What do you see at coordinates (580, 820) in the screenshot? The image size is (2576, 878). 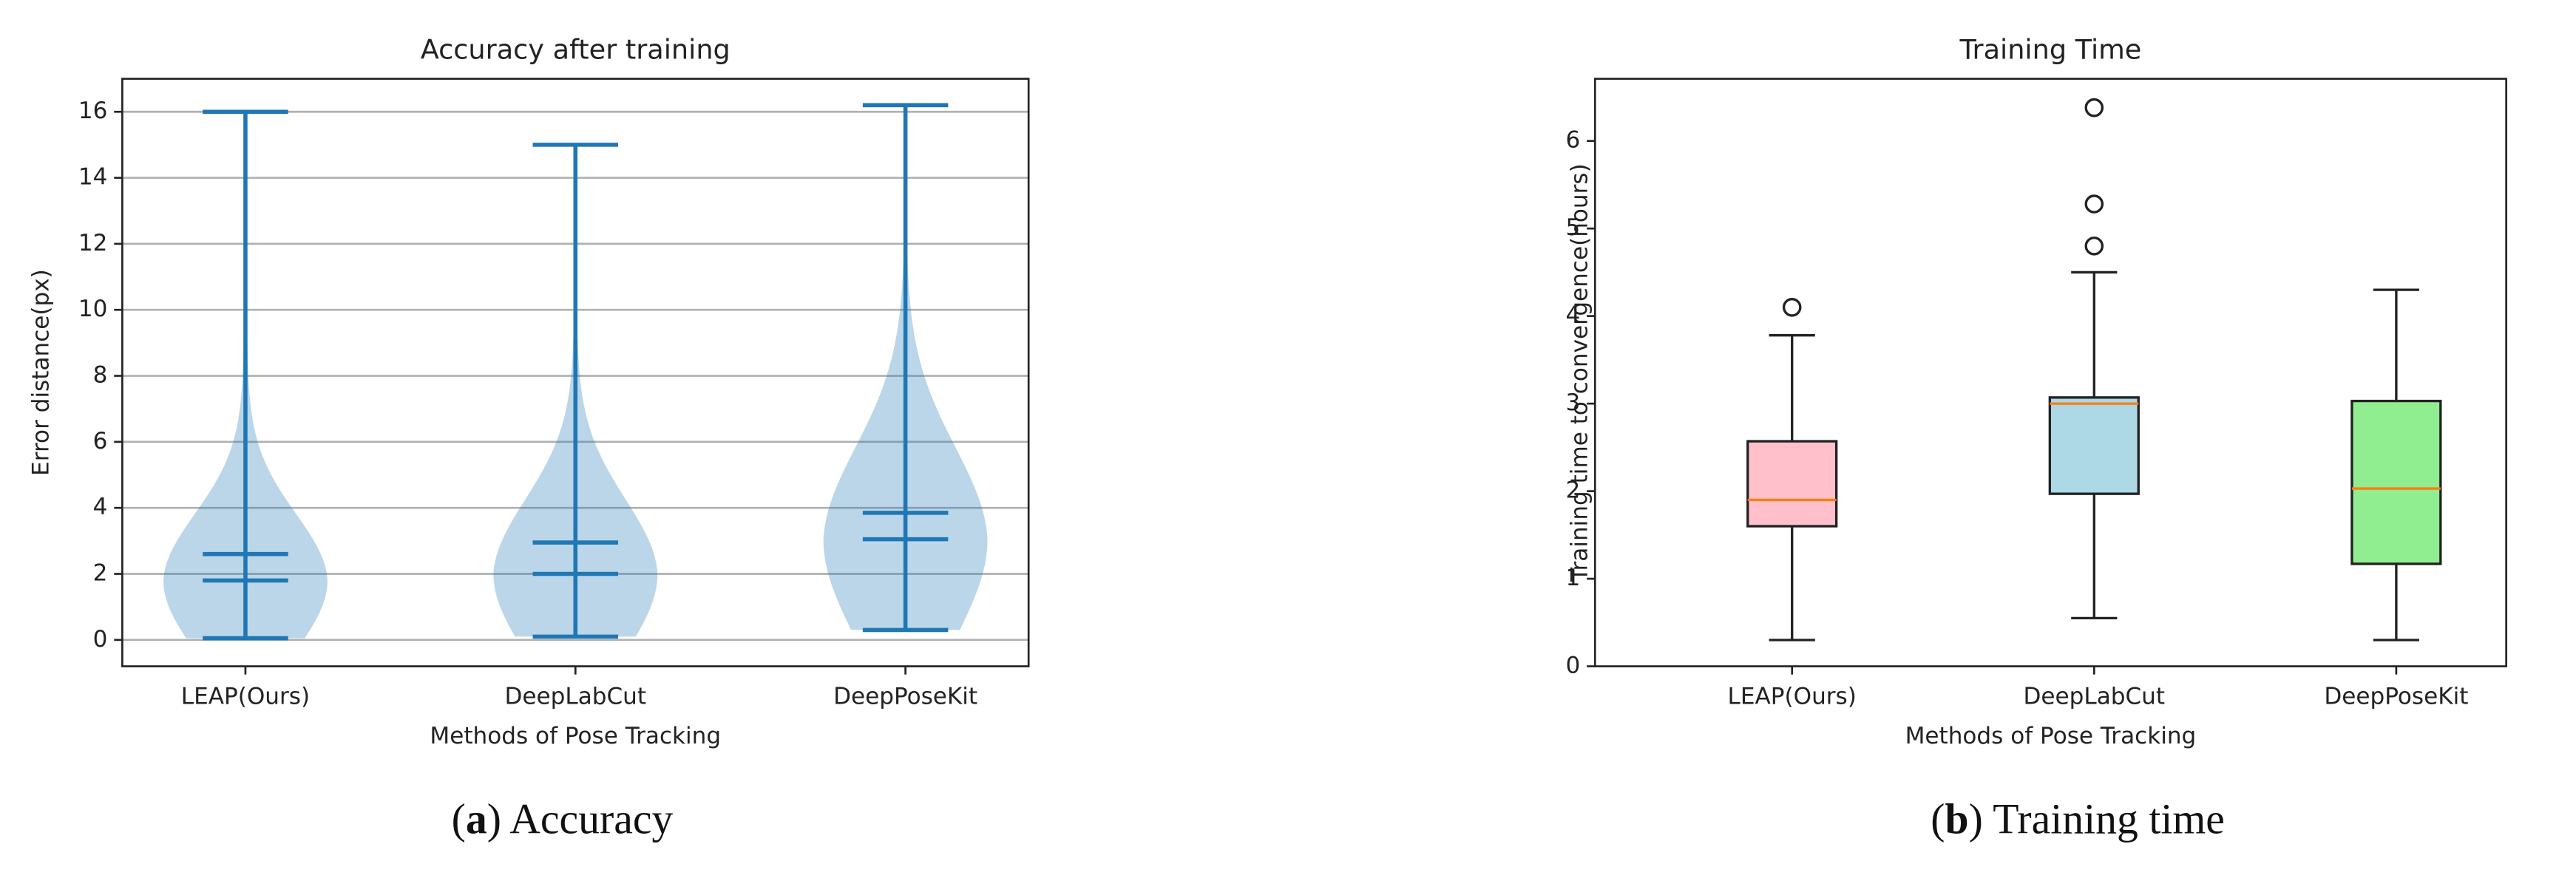 I see `caption-text: ) Accuracy` at bounding box center [580, 820].